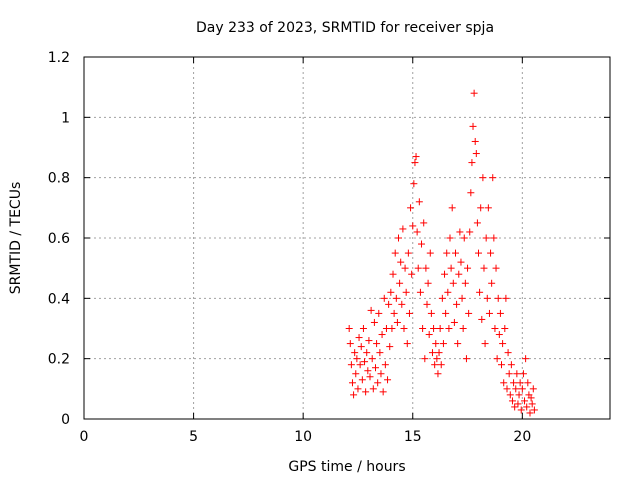  What do you see at coordinates (303, 437) in the screenshot?
I see `x-tick-label: 10` at bounding box center [303, 437].